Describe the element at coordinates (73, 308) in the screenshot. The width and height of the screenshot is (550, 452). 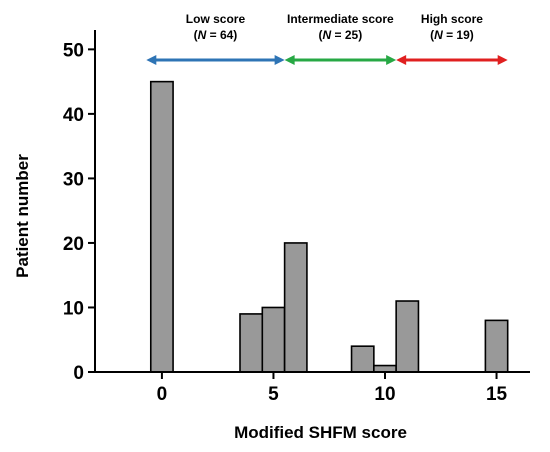
I see `y-tick-label: 10` at that location.